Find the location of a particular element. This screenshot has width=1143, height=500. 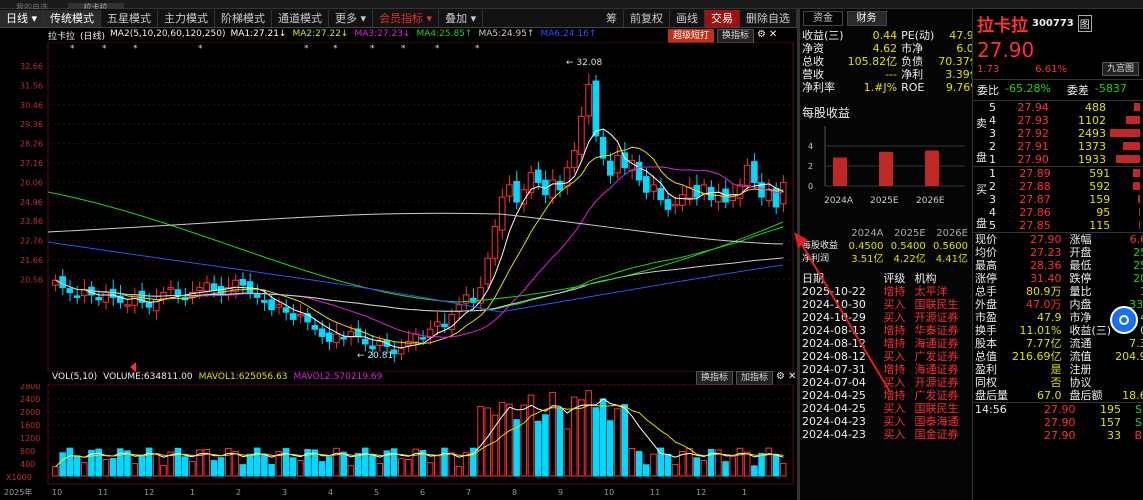

mode-ladder: 阶梯模式 is located at coordinates (244, 18).